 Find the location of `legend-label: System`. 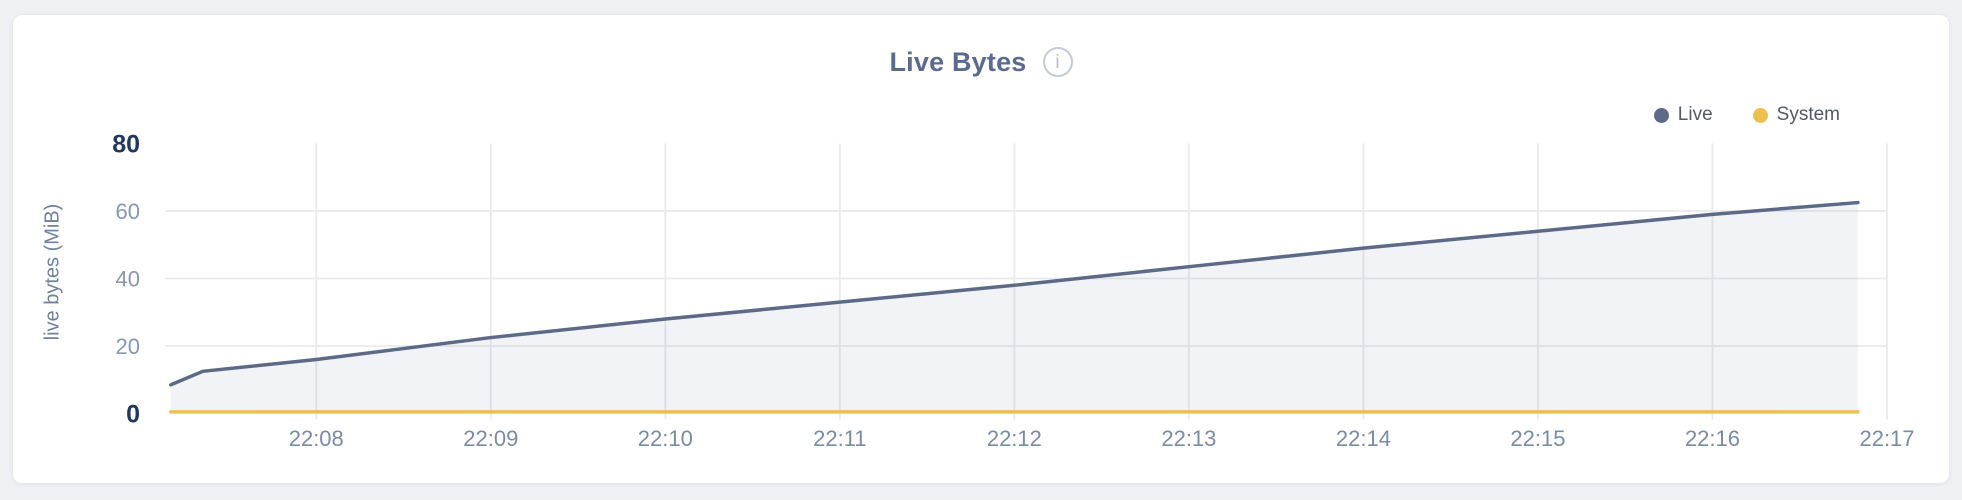

legend-label: System is located at coordinates (1808, 114).